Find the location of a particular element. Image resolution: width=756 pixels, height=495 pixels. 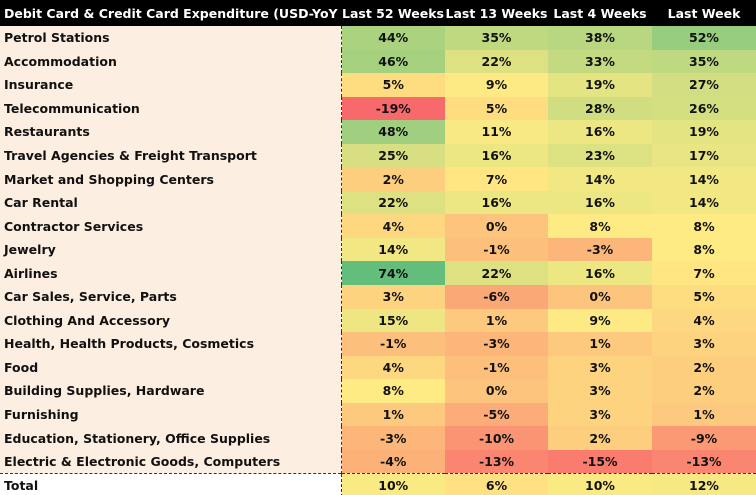

value-cell: 28% is located at coordinates (600, 108).